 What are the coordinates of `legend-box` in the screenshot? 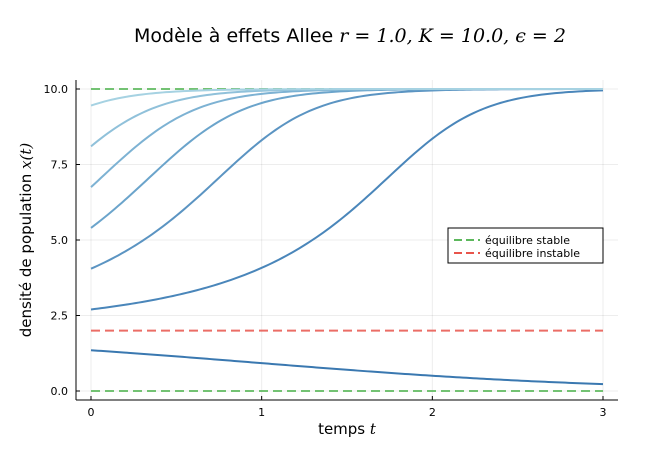 It's located at (525, 245).